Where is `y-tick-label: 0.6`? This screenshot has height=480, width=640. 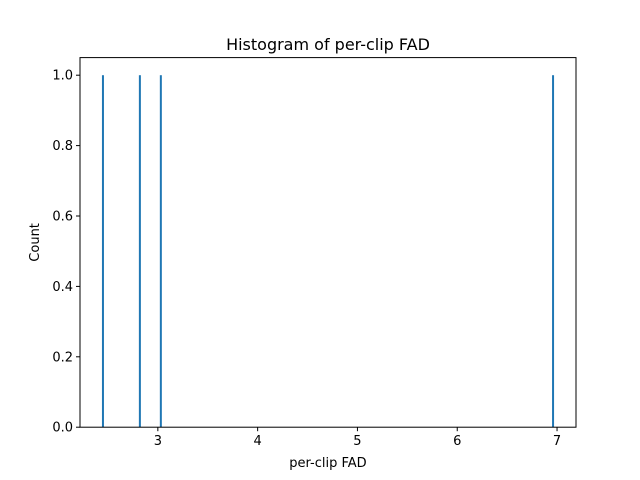
y-tick-label: 0.6 is located at coordinates (62, 217).